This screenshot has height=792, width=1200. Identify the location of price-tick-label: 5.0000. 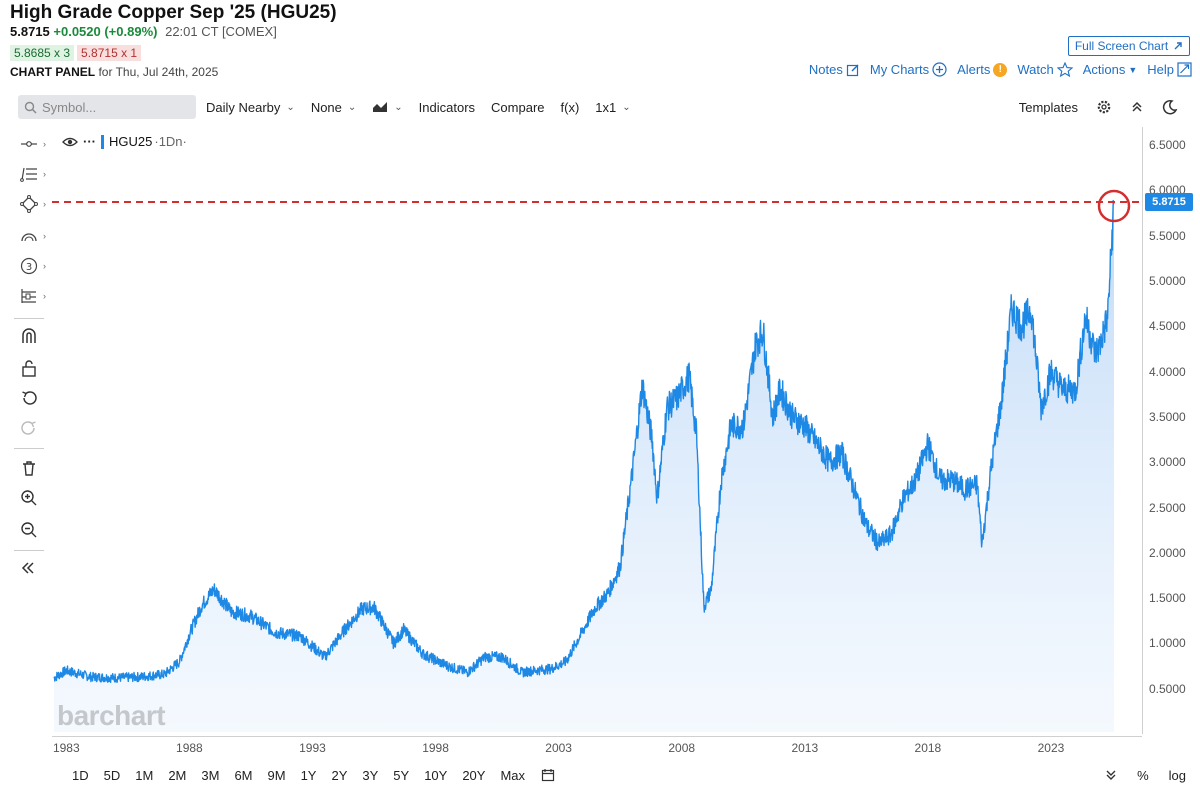
(1167, 281).